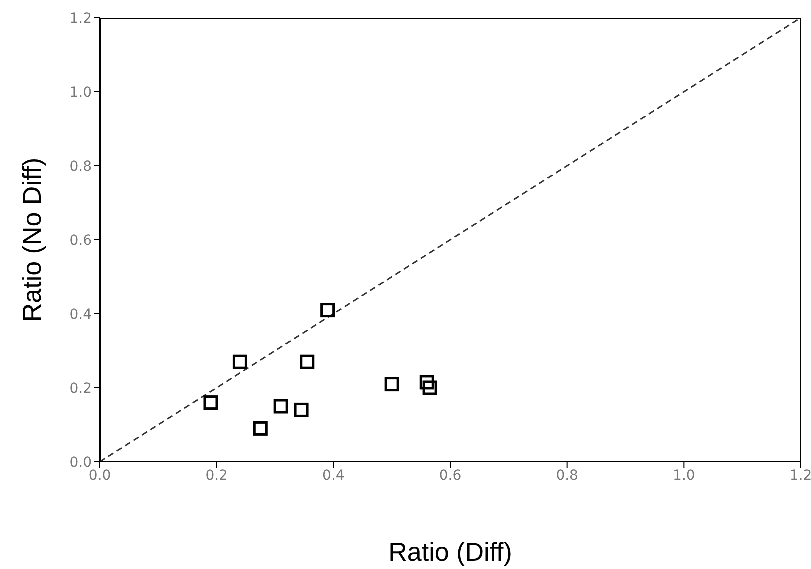 Image resolution: width=811 pixels, height=569 pixels. I want to click on x-tick-label: 1.0, so click(684, 476).